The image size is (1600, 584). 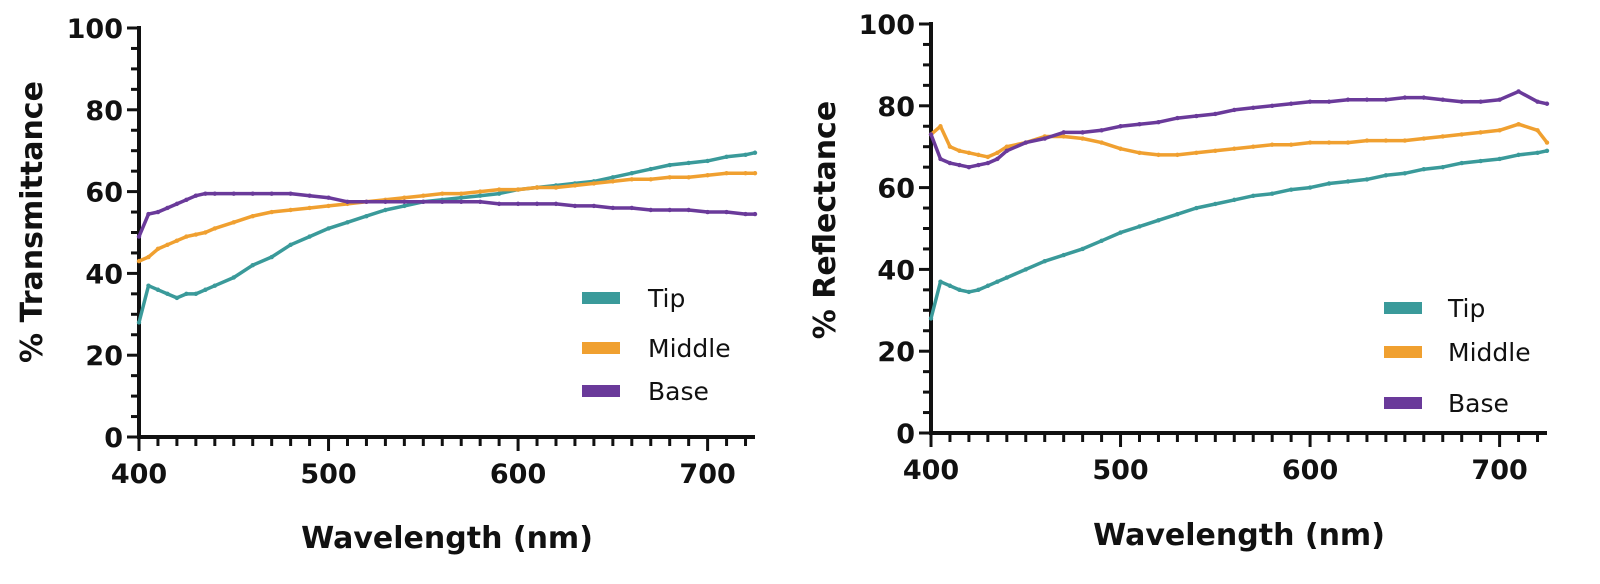 What do you see at coordinates (689, 348) in the screenshot?
I see `legend-label-middle: Middle` at bounding box center [689, 348].